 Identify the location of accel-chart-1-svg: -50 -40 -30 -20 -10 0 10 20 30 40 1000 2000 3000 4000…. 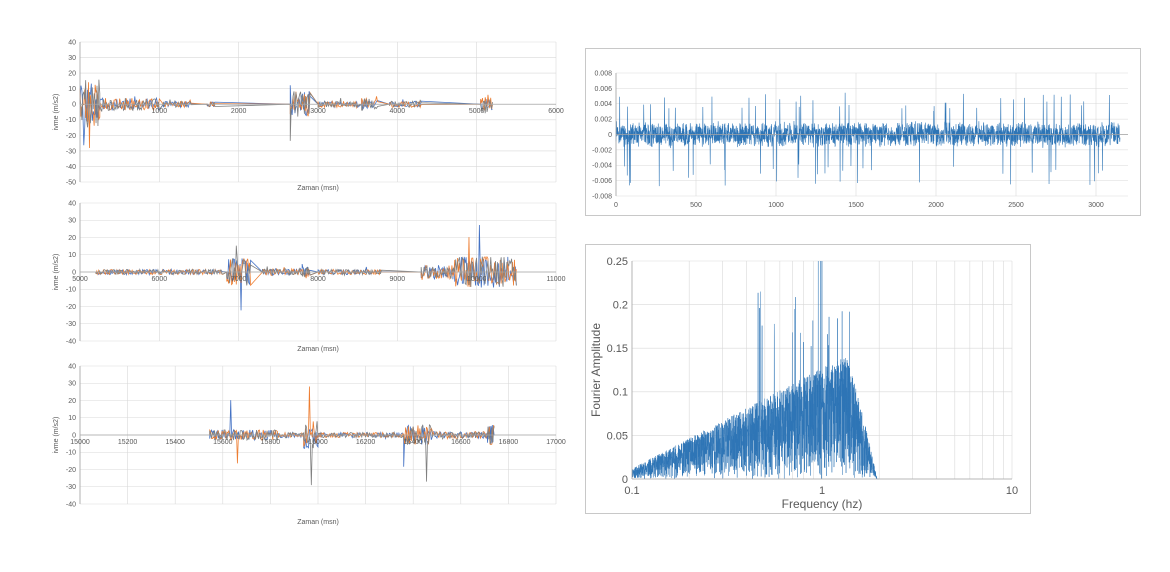
(308, 115).